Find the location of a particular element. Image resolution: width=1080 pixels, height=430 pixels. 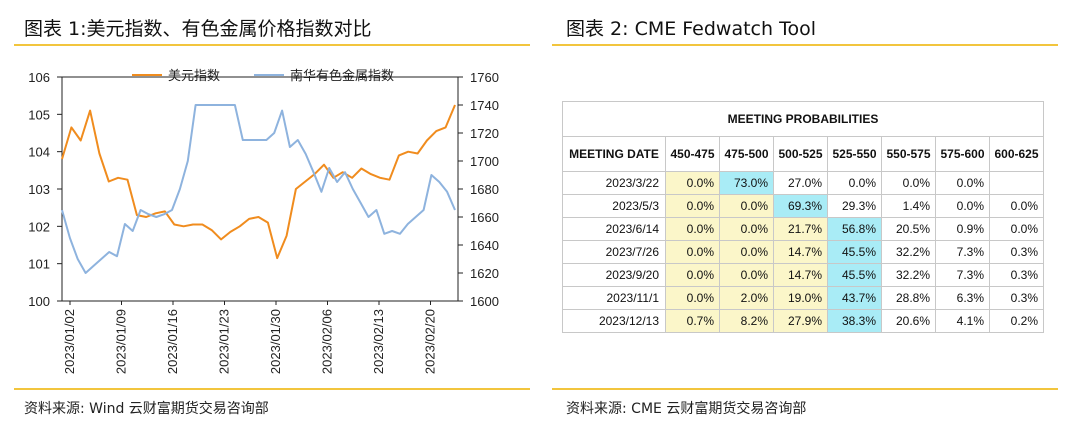

probability-cell: 20.5% is located at coordinates (908, 229).